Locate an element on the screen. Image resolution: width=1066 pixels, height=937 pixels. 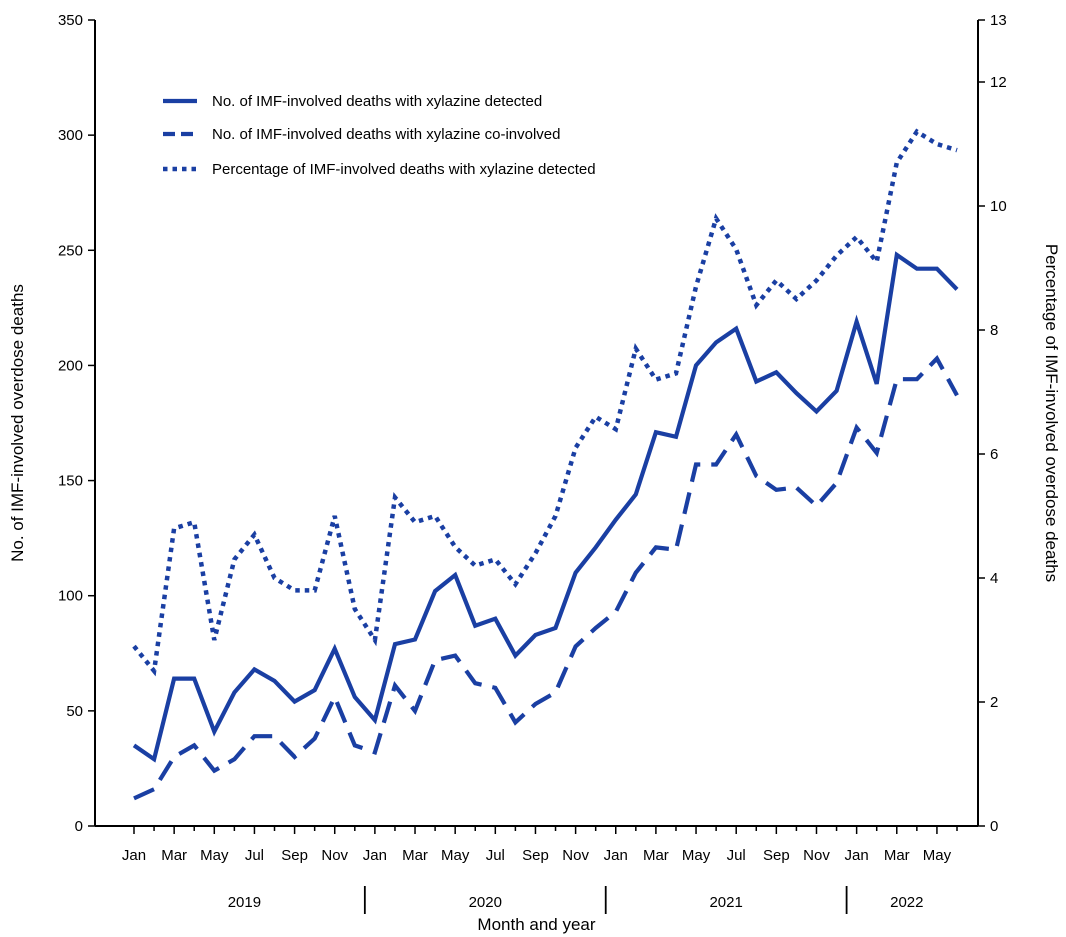
y-tick-label-right: 4 is located at coordinates (994, 578).